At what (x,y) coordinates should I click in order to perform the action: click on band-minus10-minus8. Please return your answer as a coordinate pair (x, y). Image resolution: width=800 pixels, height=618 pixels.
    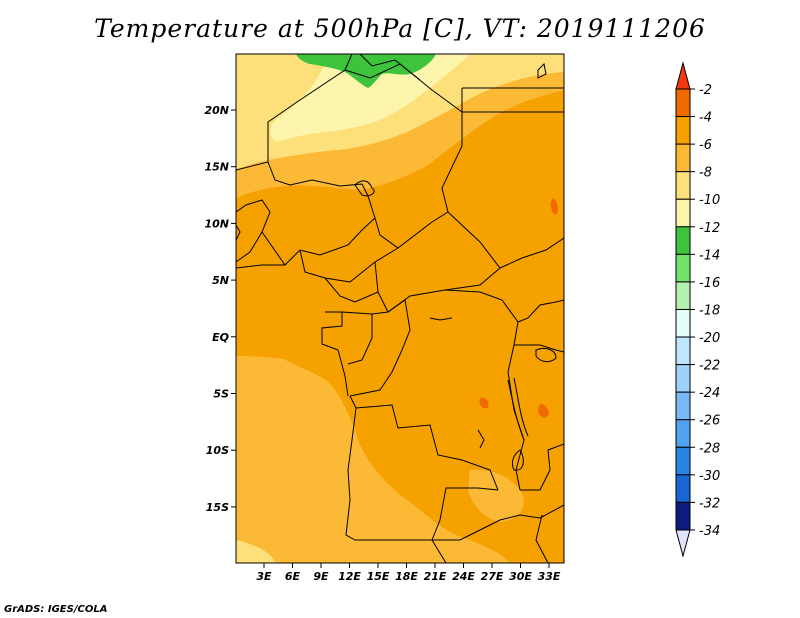
    Looking at the image, I should click on (255, 551).